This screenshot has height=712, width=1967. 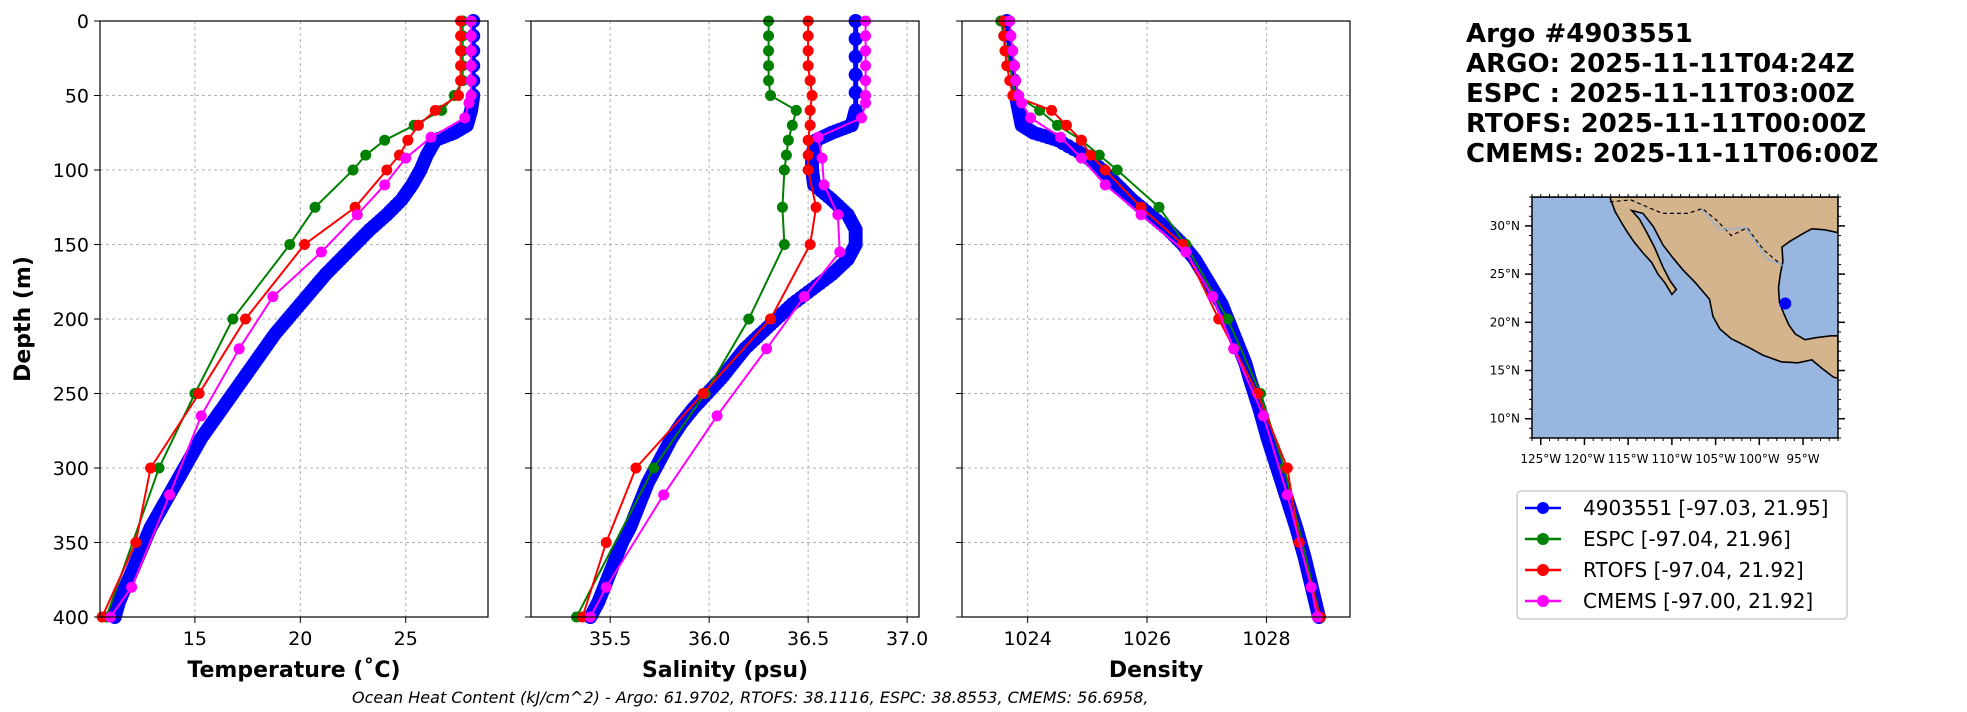 What do you see at coordinates (1505, 371) in the screenshot?
I see `map-lat-label: 15°N` at bounding box center [1505, 371].